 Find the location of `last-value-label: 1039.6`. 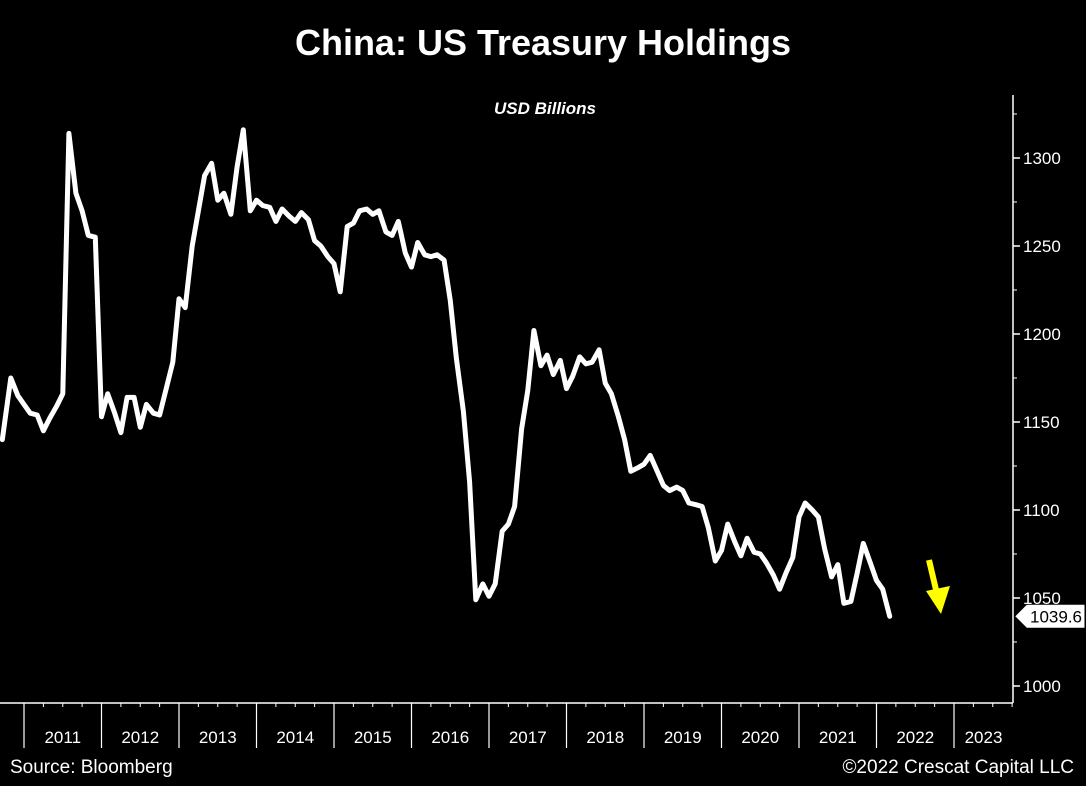

last-value-label: 1039.6 is located at coordinates (1056, 616).